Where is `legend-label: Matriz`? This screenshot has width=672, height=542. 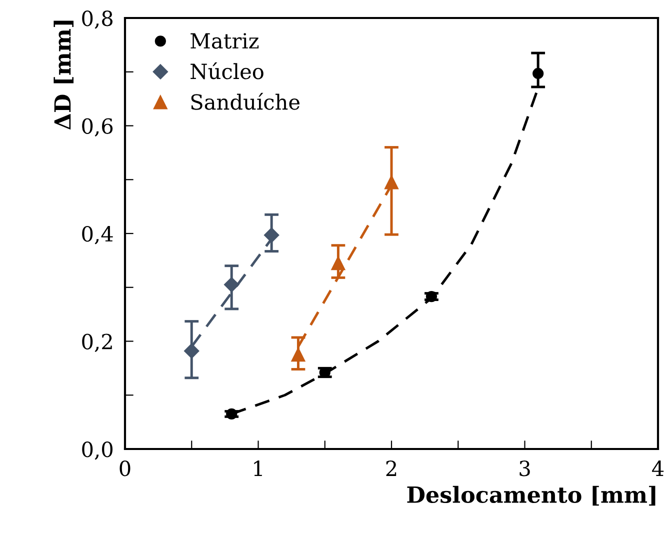 legend-label: Matriz is located at coordinates (224, 41).